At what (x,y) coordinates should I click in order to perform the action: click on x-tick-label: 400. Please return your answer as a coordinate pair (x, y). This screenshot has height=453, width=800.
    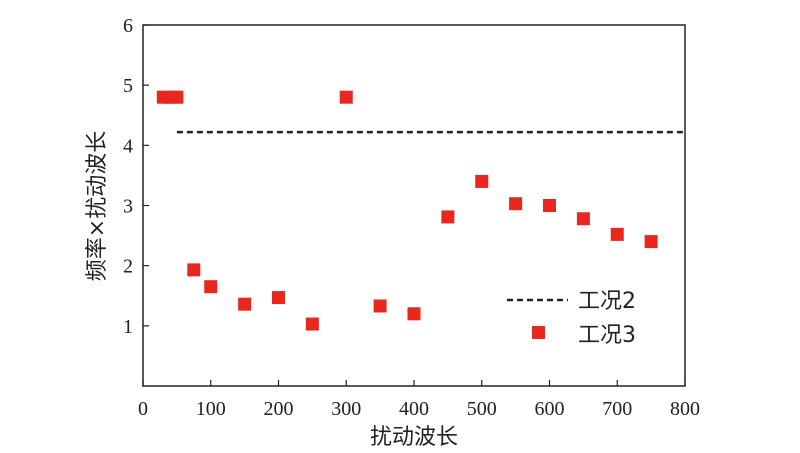
    Looking at the image, I should click on (414, 409).